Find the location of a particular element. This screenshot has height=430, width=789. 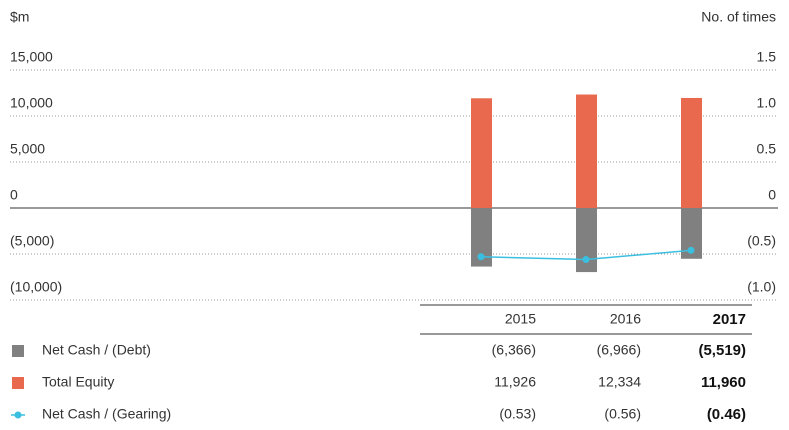

table-value: (6,366) is located at coordinates (514, 350).